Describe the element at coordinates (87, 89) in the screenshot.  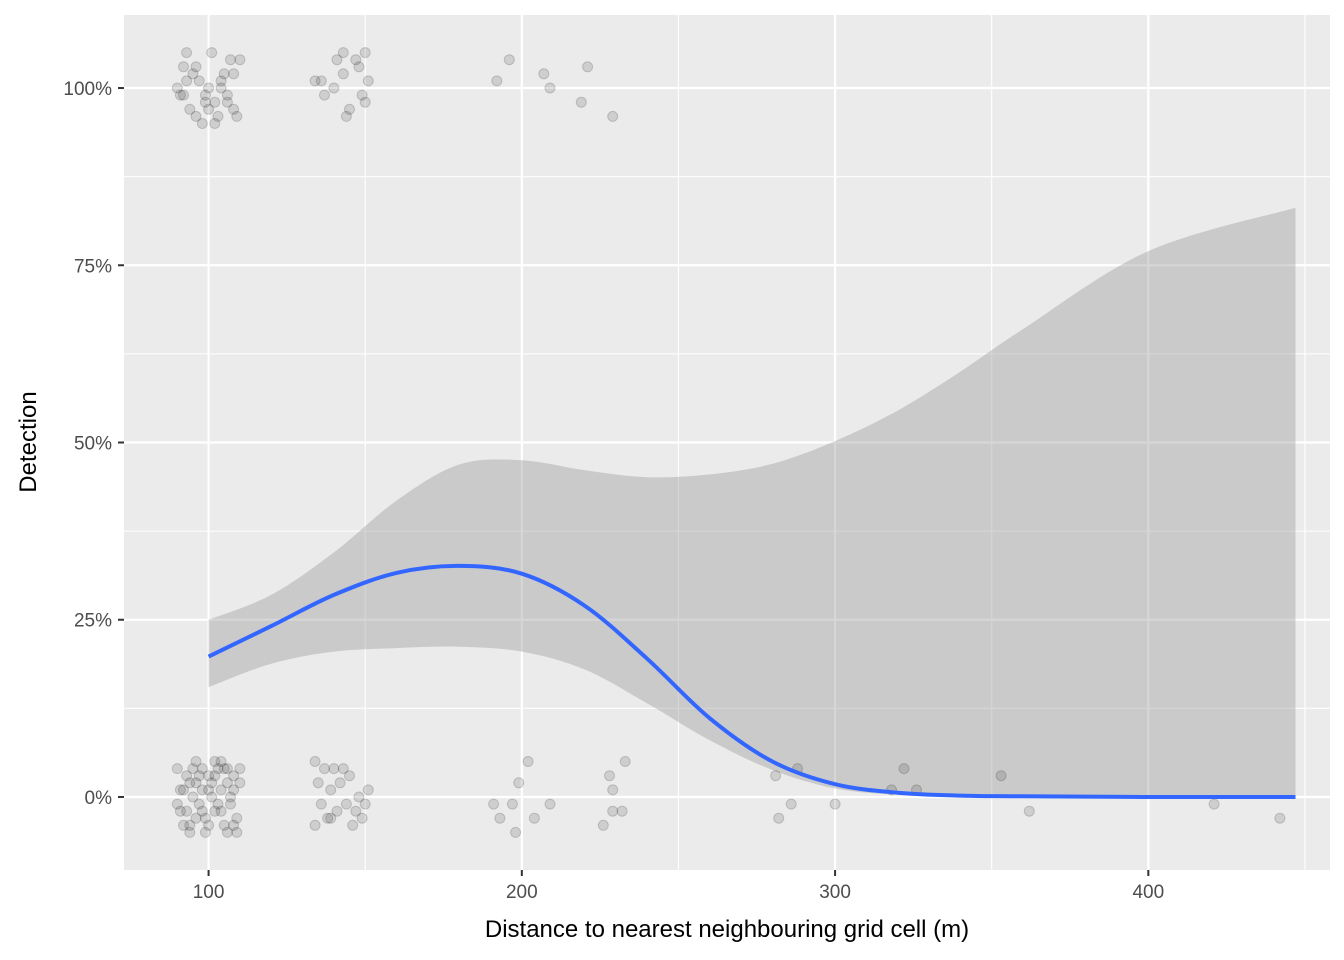
I see `y-tick-label: 100%` at that location.